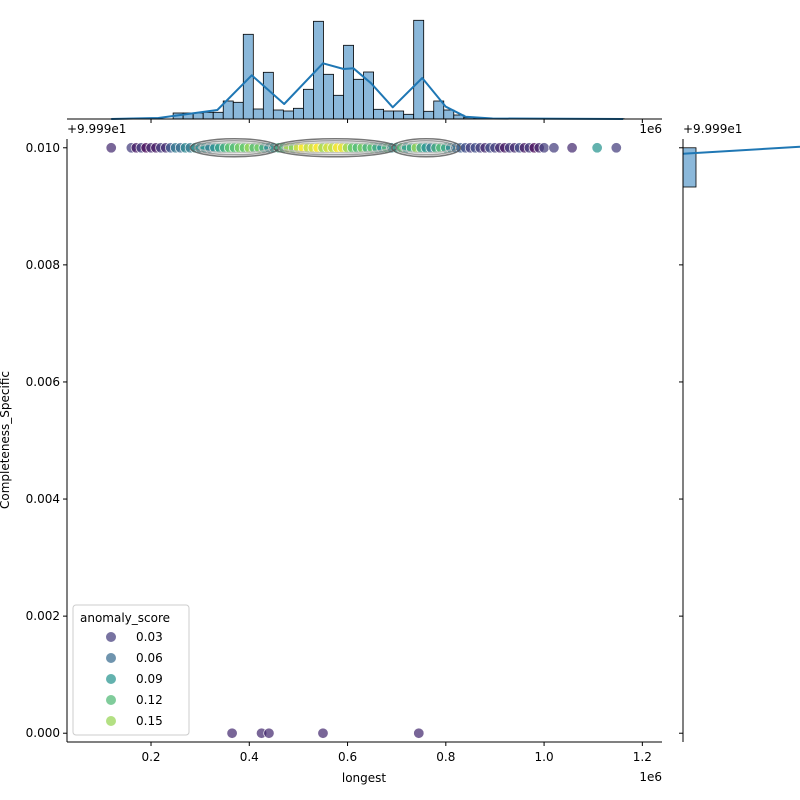 This screenshot has width=800, height=800. What do you see at coordinates (43, 499) in the screenshot?
I see `y-tick-label: 0.004` at bounding box center [43, 499].